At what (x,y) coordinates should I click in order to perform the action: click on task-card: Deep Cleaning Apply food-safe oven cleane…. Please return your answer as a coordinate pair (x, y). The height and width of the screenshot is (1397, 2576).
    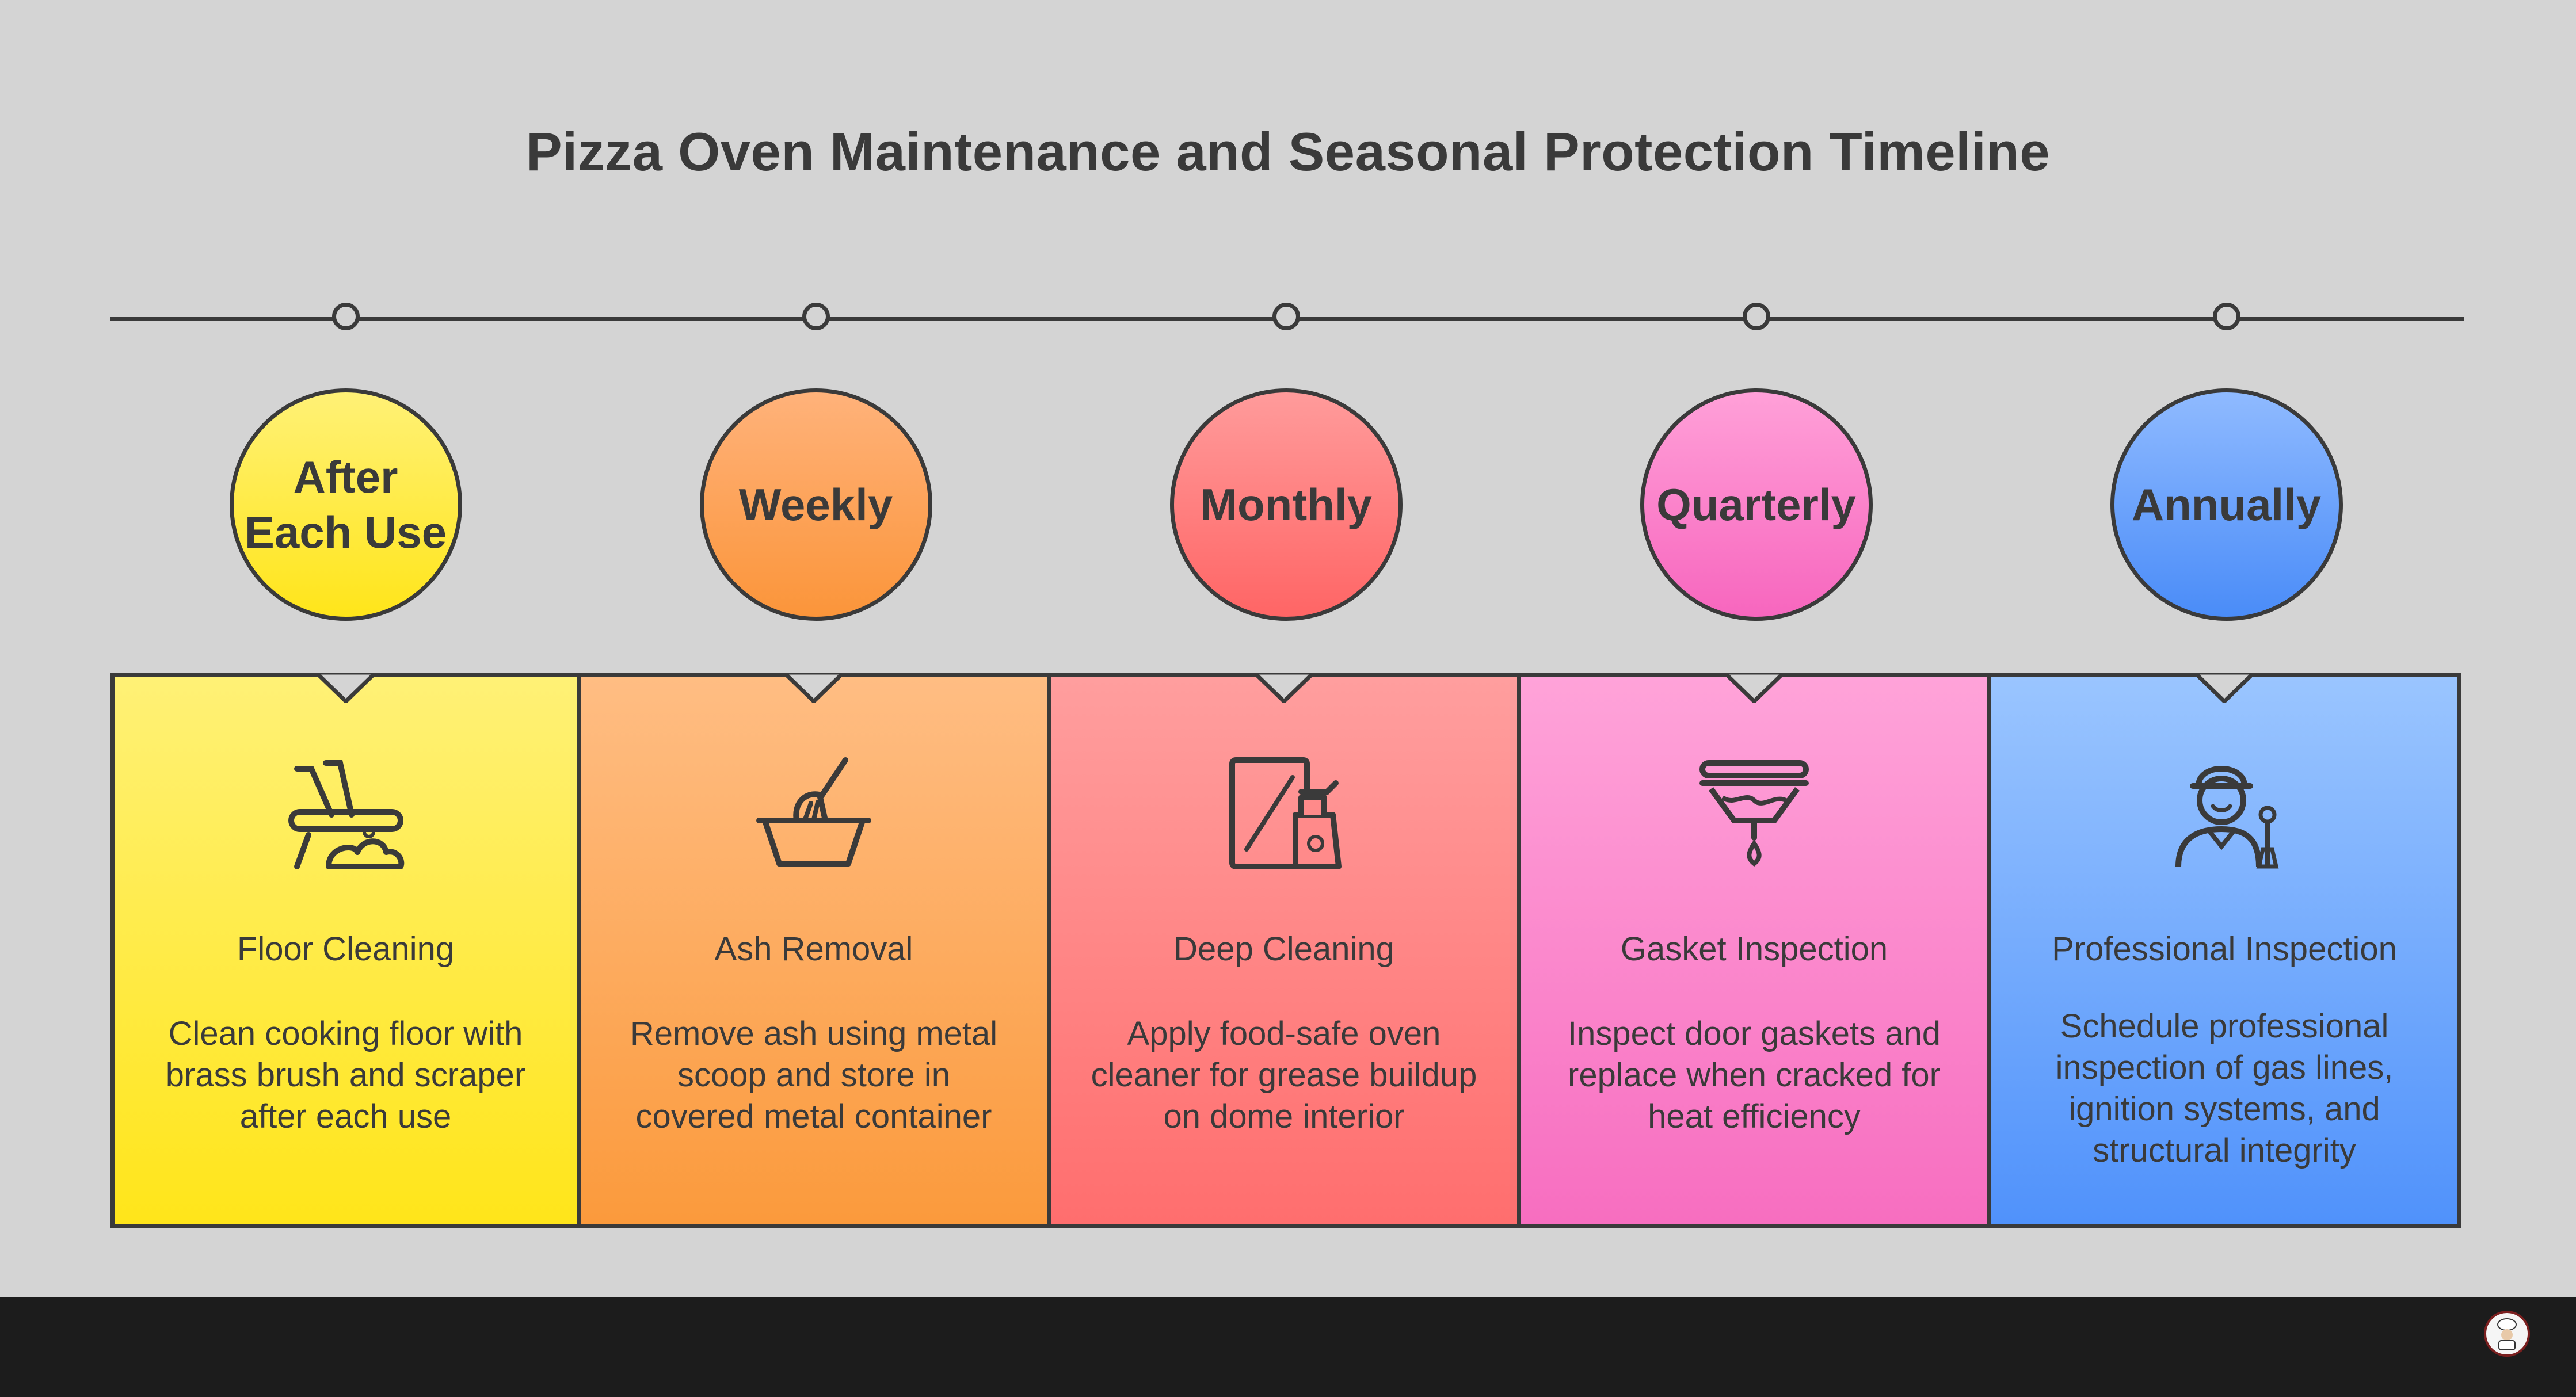
    Looking at the image, I should click on (1286, 950).